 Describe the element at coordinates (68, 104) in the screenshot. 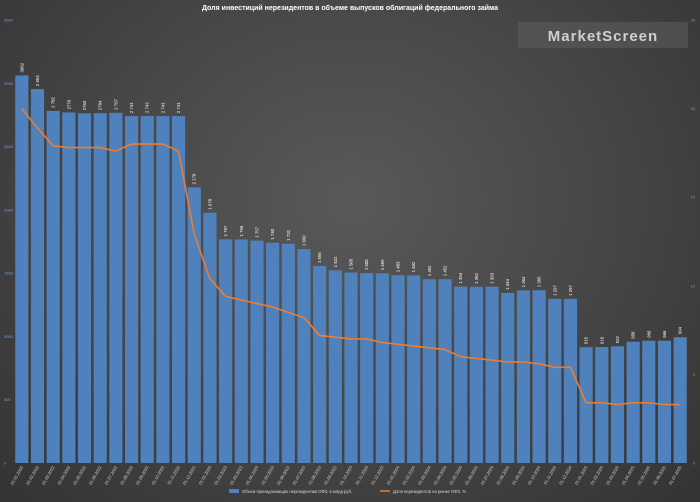

I see `bar-data-label: 2770` at that location.